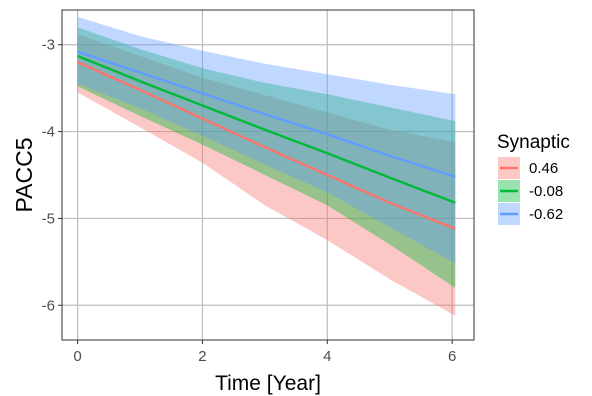 The height and width of the screenshot is (396, 592). What do you see at coordinates (77, 356) in the screenshot?
I see `x-tick-label: 0` at bounding box center [77, 356].